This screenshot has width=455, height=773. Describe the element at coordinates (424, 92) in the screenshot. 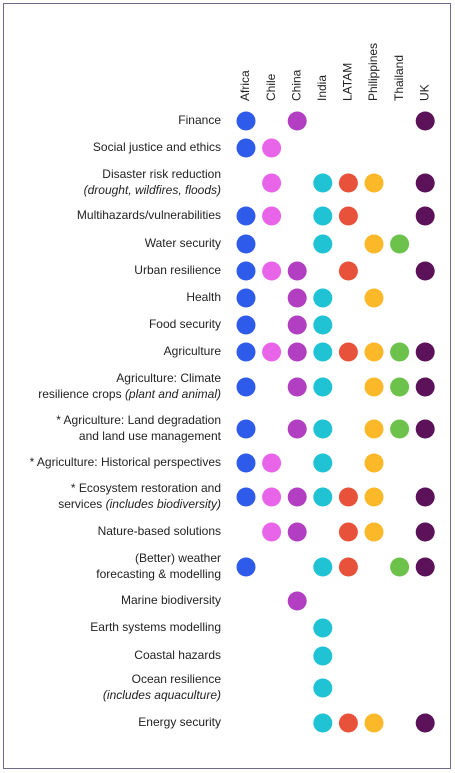

I see `column-label: UK` at that location.